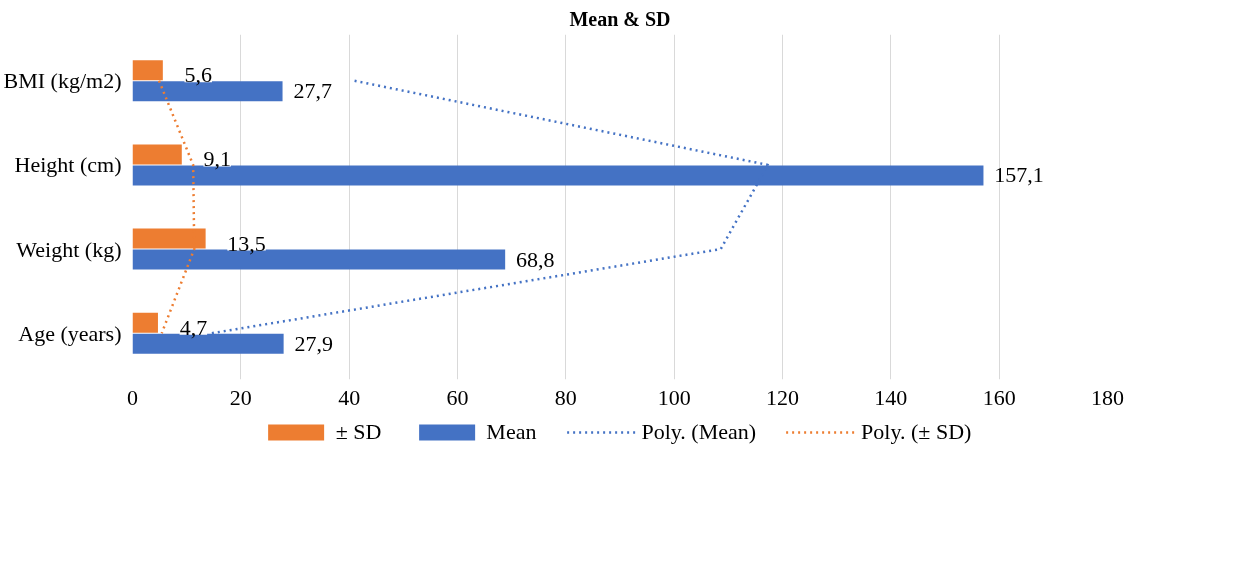 The width and height of the screenshot is (1241, 578). What do you see at coordinates (782, 397) in the screenshot?
I see `x-tick-label: 120` at bounding box center [782, 397].